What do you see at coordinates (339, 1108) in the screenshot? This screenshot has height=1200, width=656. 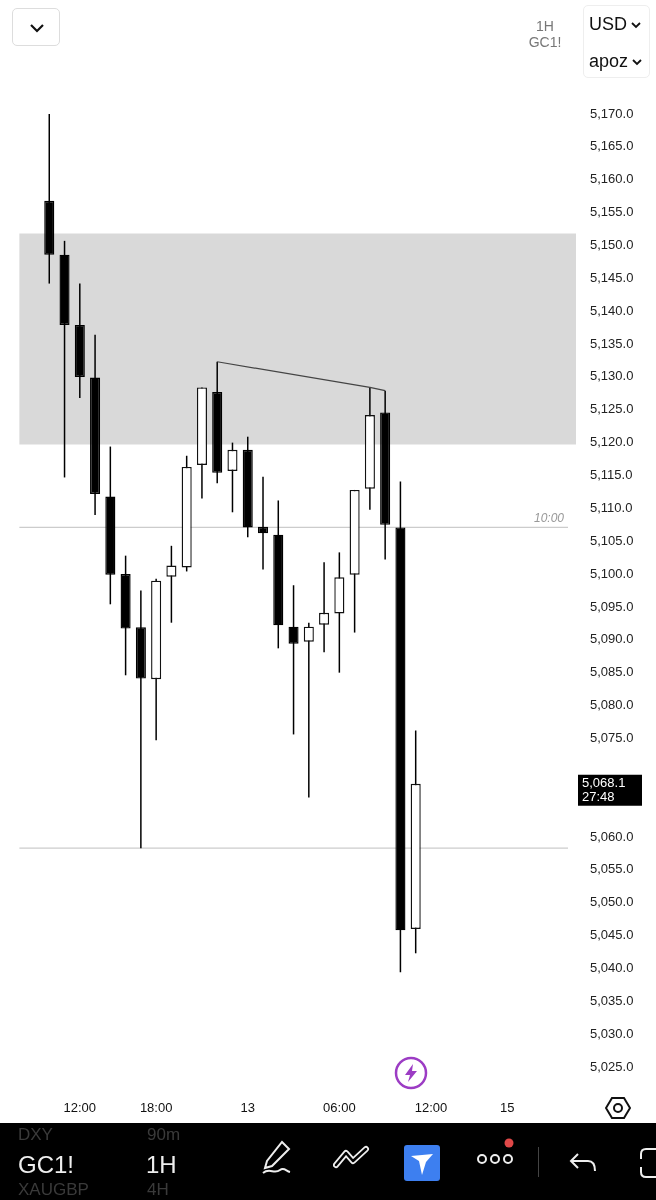 I see `x-tick-label: 06:00` at bounding box center [339, 1108].